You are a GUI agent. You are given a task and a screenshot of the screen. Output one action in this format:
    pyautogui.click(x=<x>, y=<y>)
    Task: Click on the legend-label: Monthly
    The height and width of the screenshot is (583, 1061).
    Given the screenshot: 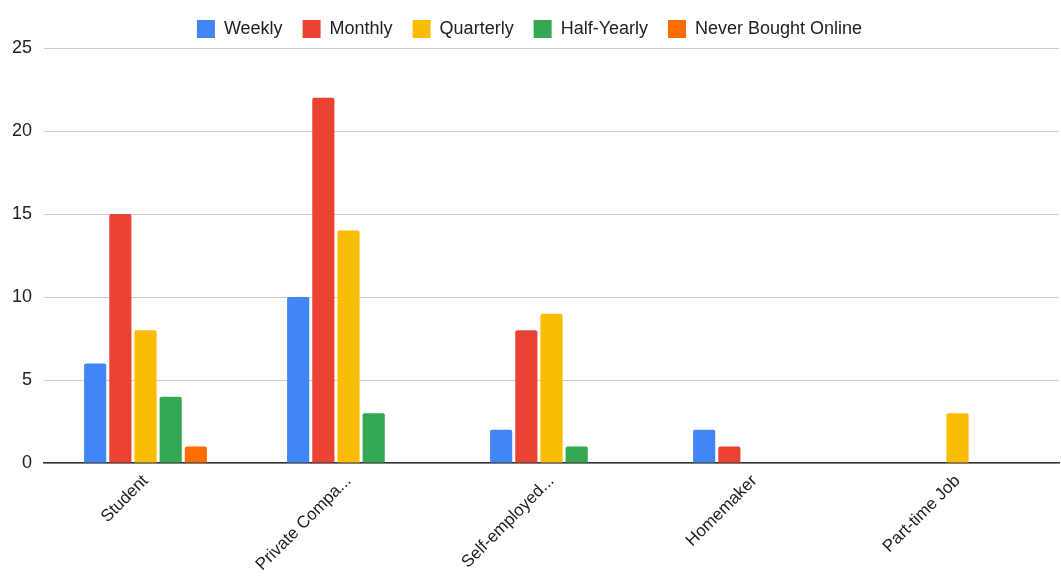 What is the action you would take?
    pyautogui.click(x=361, y=27)
    